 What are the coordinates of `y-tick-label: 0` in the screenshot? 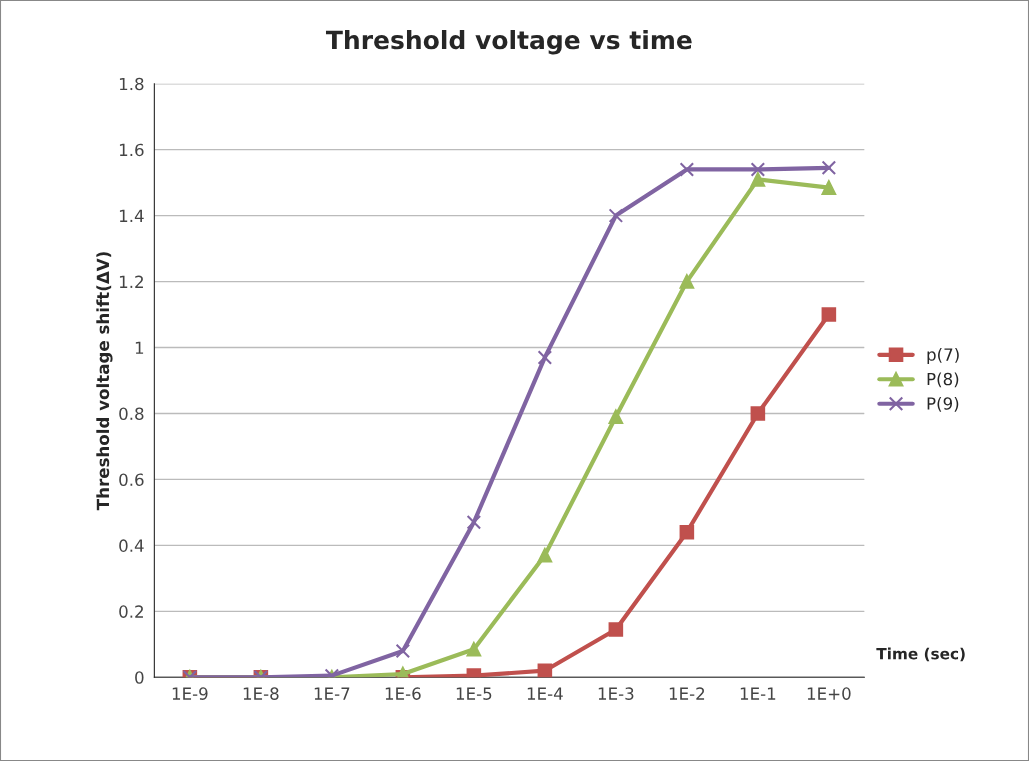 It's located at (139, 677).